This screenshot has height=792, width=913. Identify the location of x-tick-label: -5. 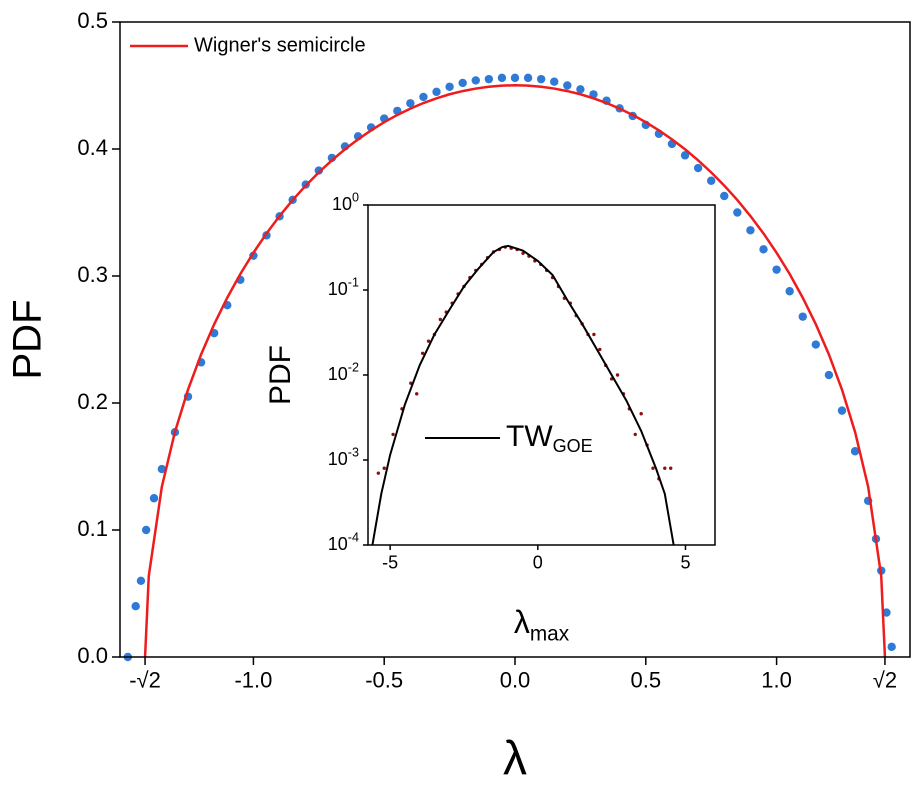
(390, 562).